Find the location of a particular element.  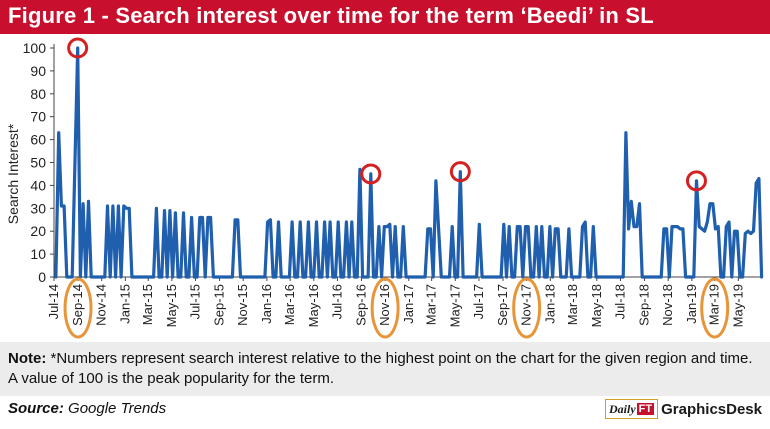

y-tick-label: 40 is located at coordinates (38, 185).